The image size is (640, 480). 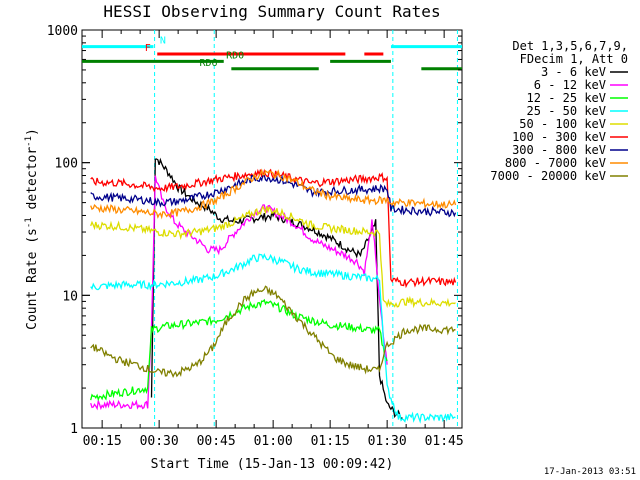 I want to click on y-label-exp: -1, so click(x=29, y=222).